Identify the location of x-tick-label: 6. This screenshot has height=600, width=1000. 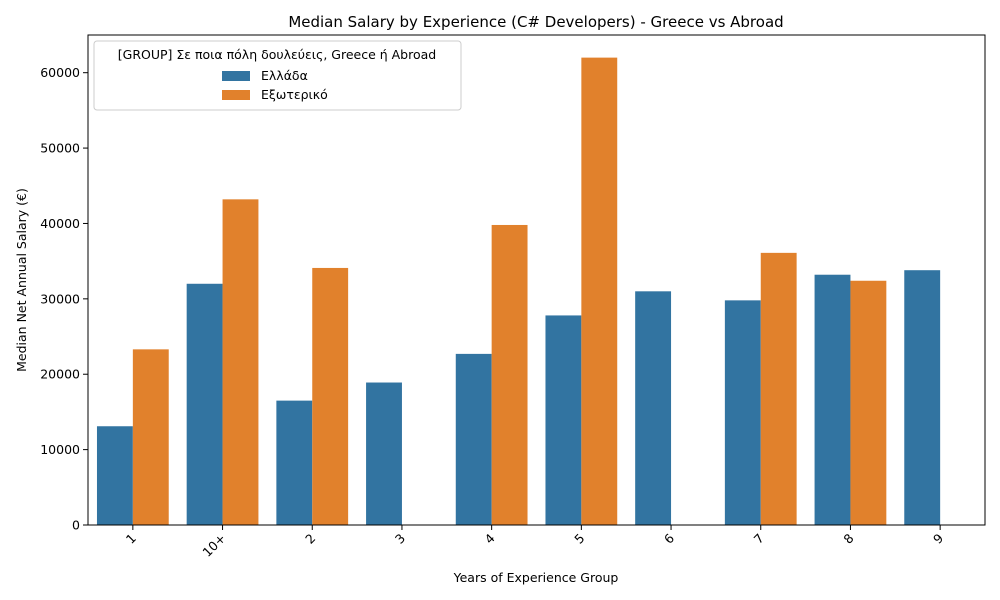
(669, 538).